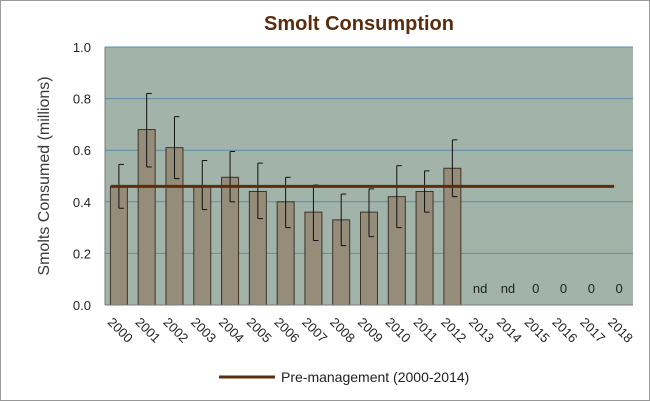  I want to click on bar-annotation-2017: 0, so click(591, 288).